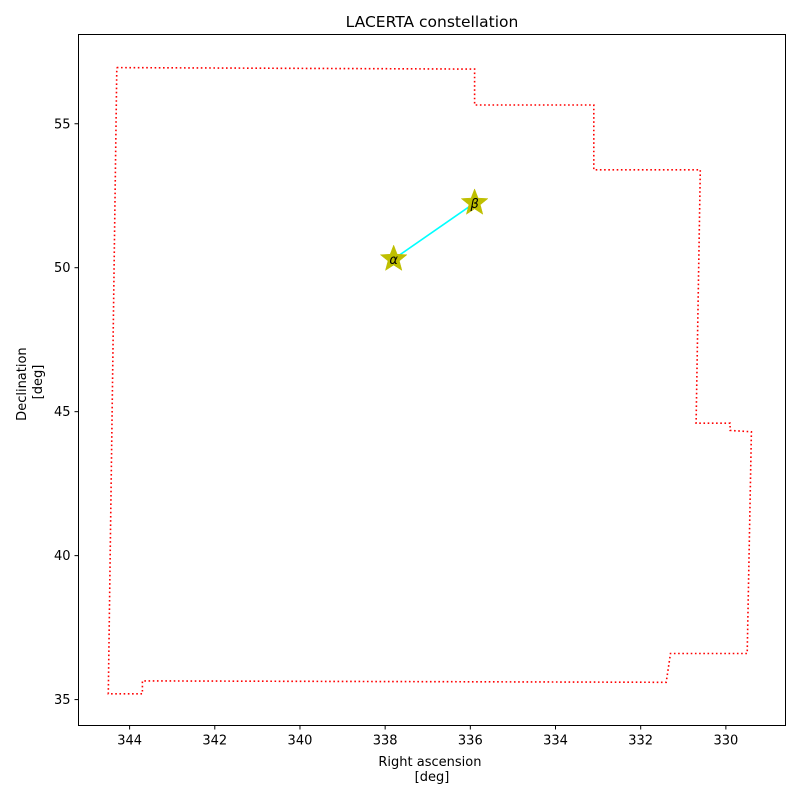 The image size is (800, 800). I want to click on star-label: α, so click(393, 260).